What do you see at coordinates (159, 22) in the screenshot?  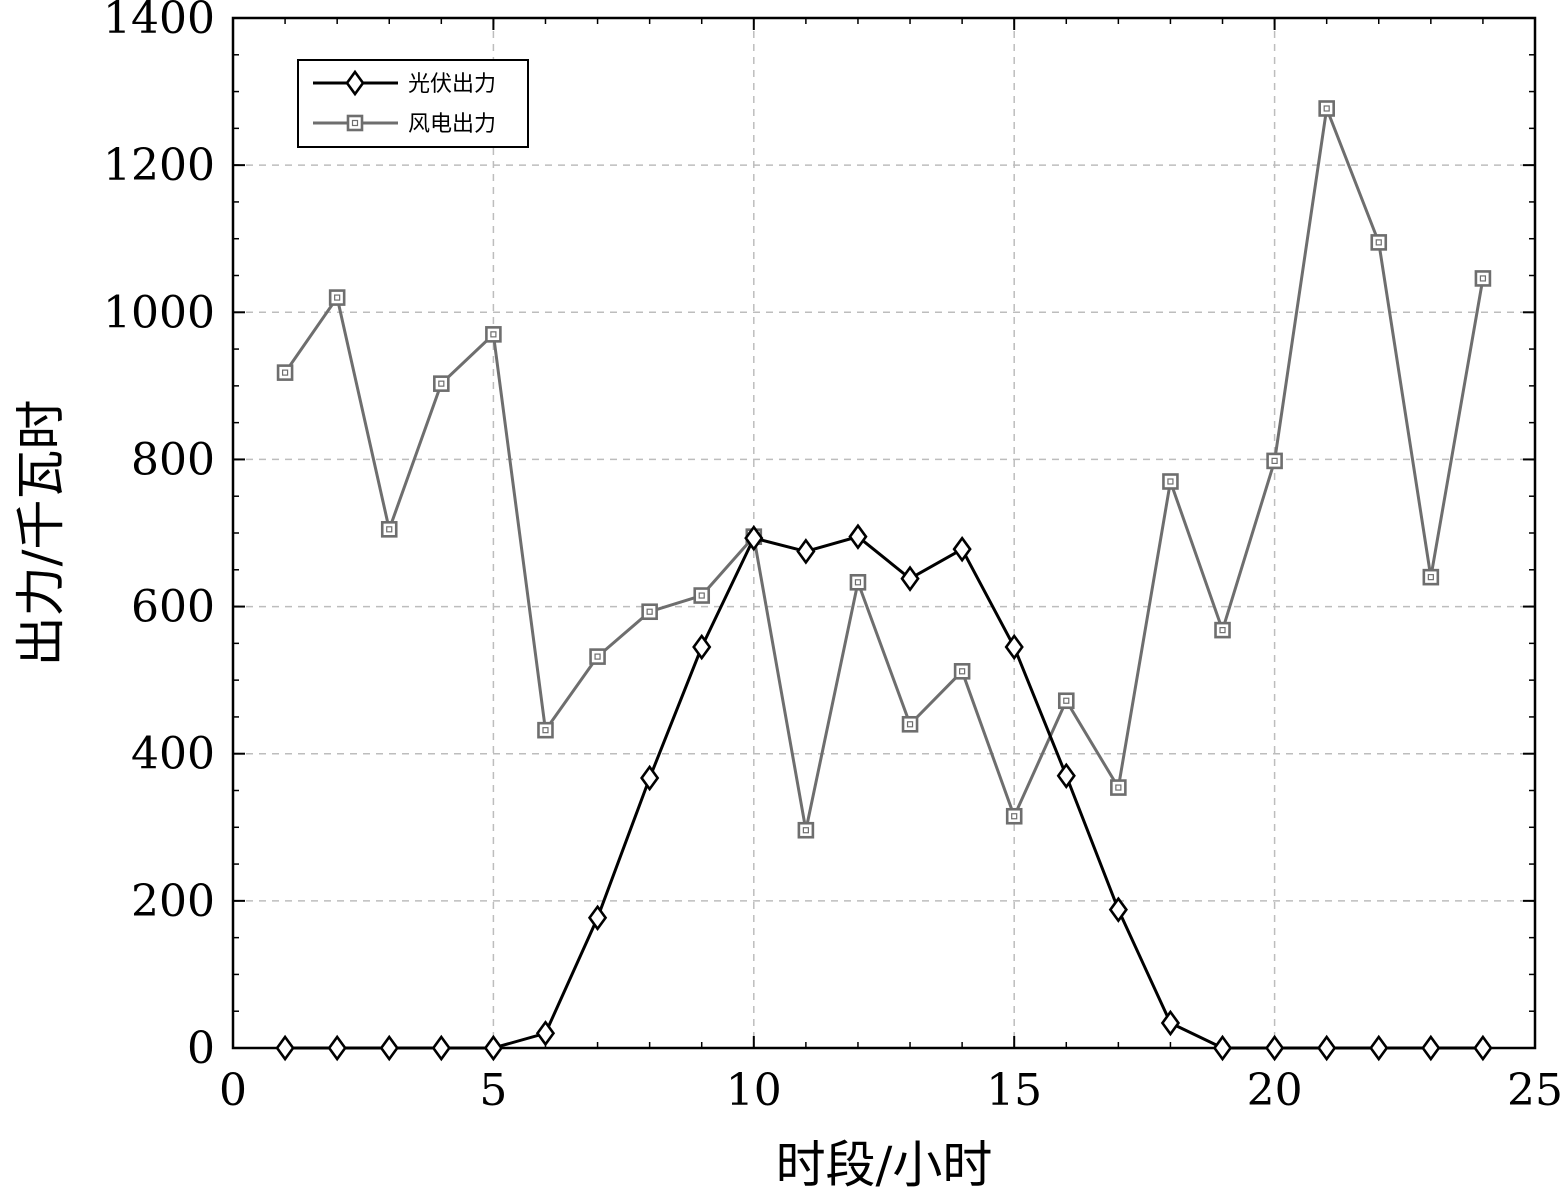 I see `y-tick-label: 1400` at bounding box center [159, 22].